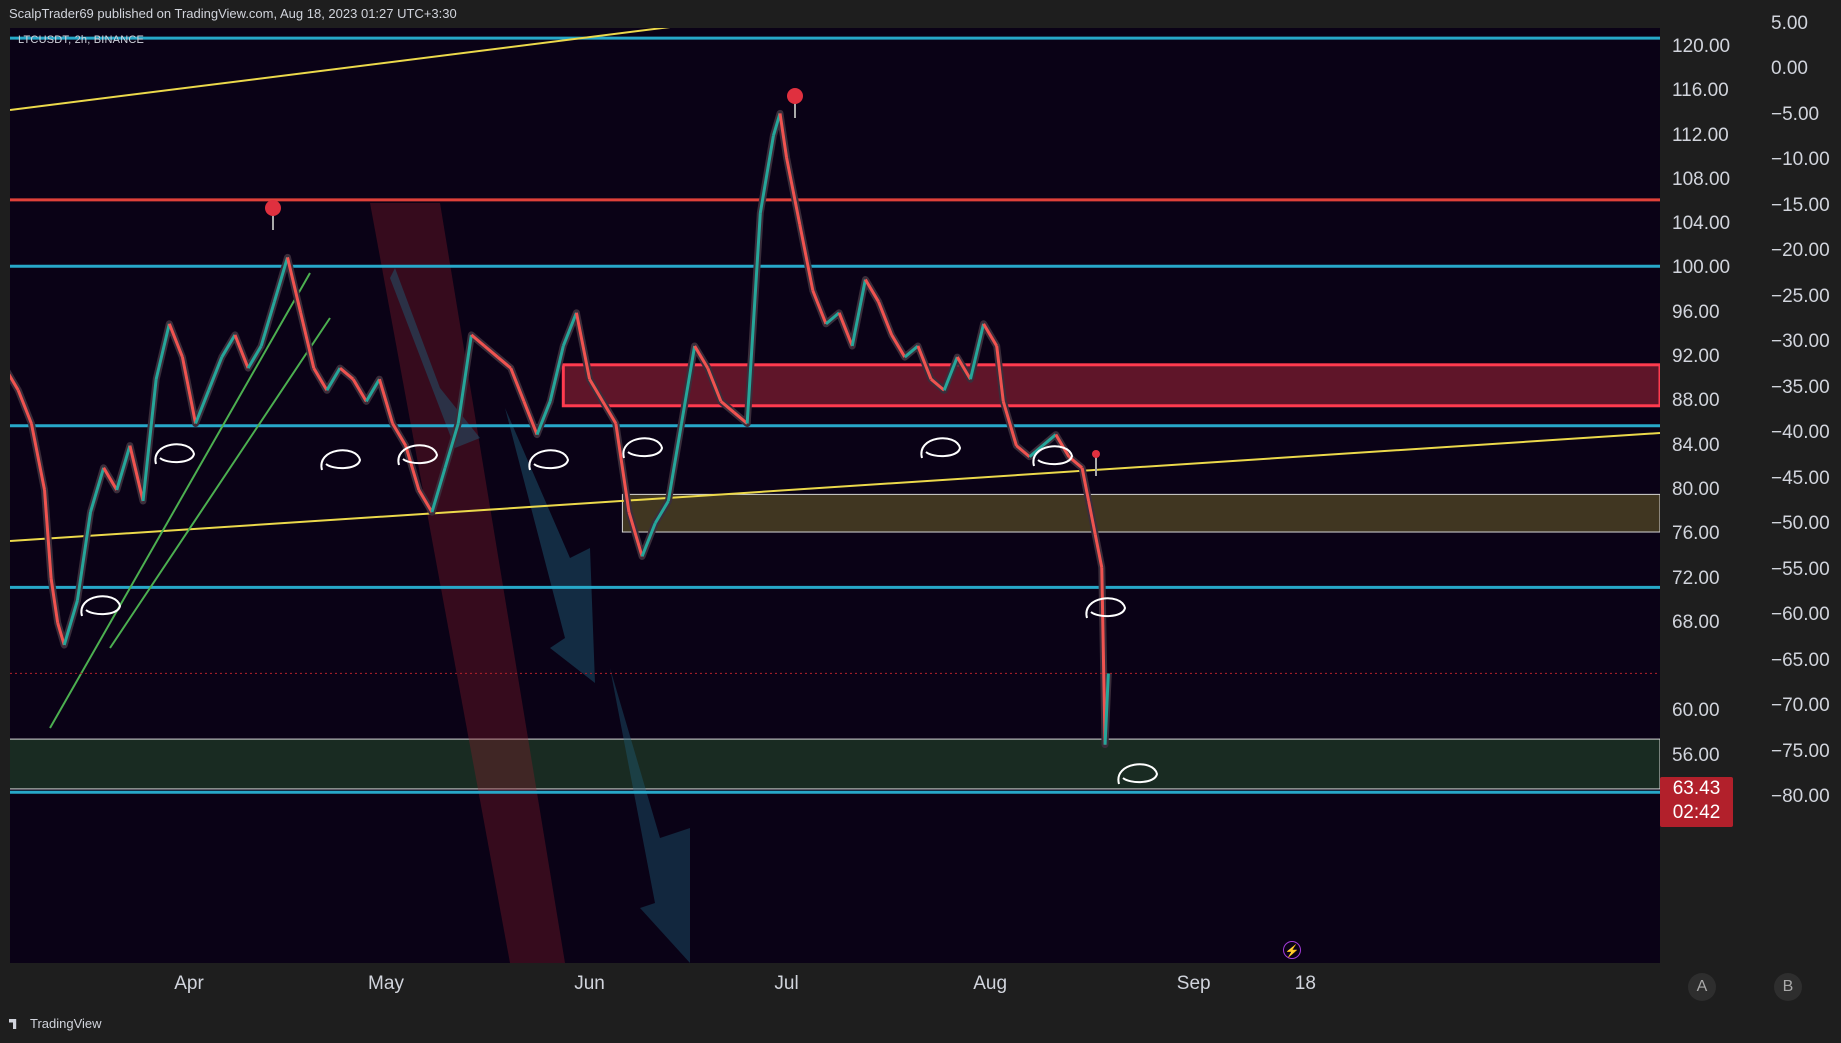  Describe the element at coordinates (1800, 478) in the screenshot. I see `percent-tick-label: −45.00` at that location.